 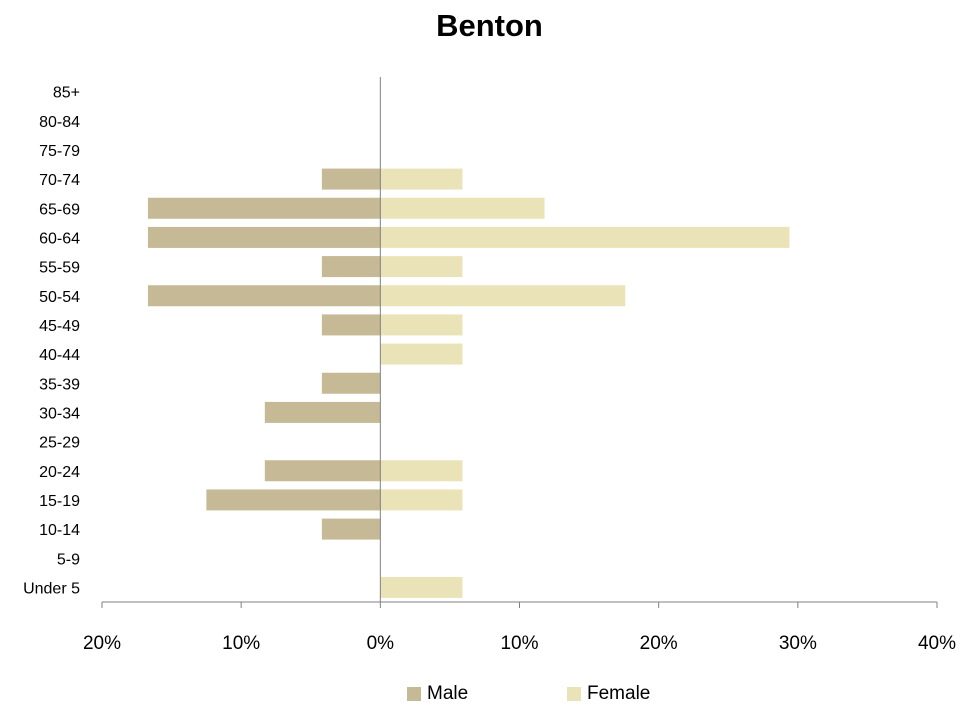 What do you see at coordinates (59, 472) in the screenshot?
I see `y-tick-label: 20-24` at bounding box center [59, 472].